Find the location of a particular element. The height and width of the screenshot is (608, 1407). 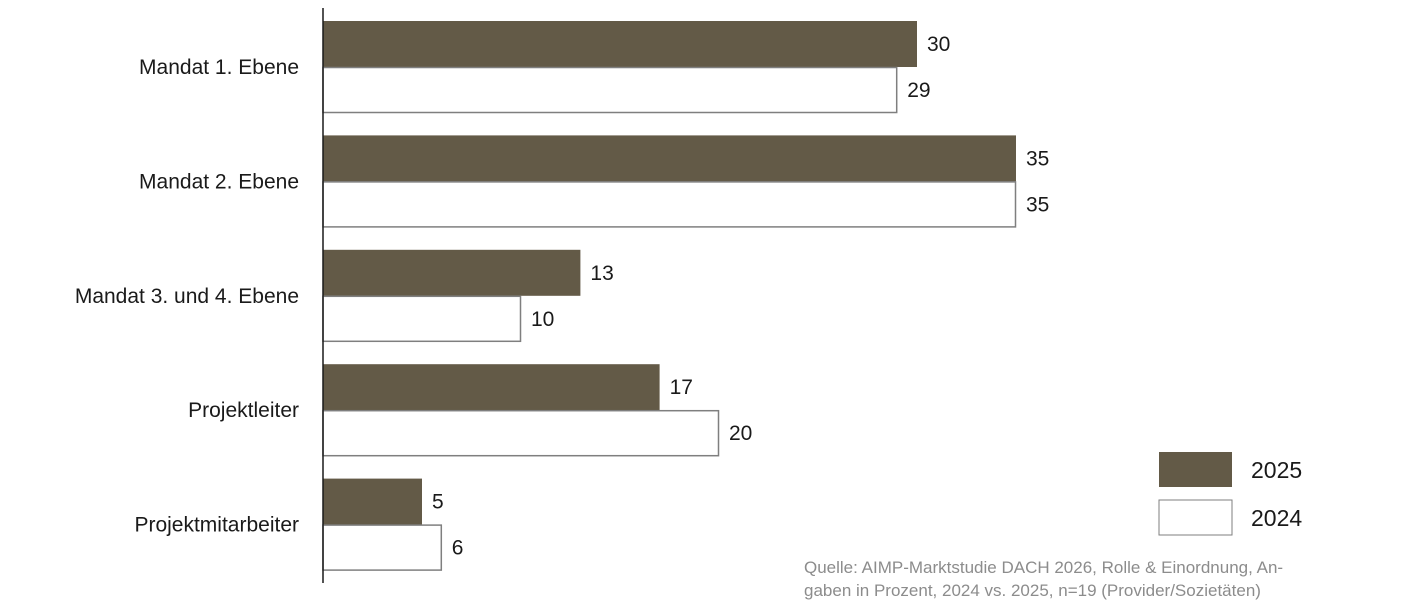

category-label-mandat-2-ebene: Mandat 2. Ebene is located at coordinates (219, 181).